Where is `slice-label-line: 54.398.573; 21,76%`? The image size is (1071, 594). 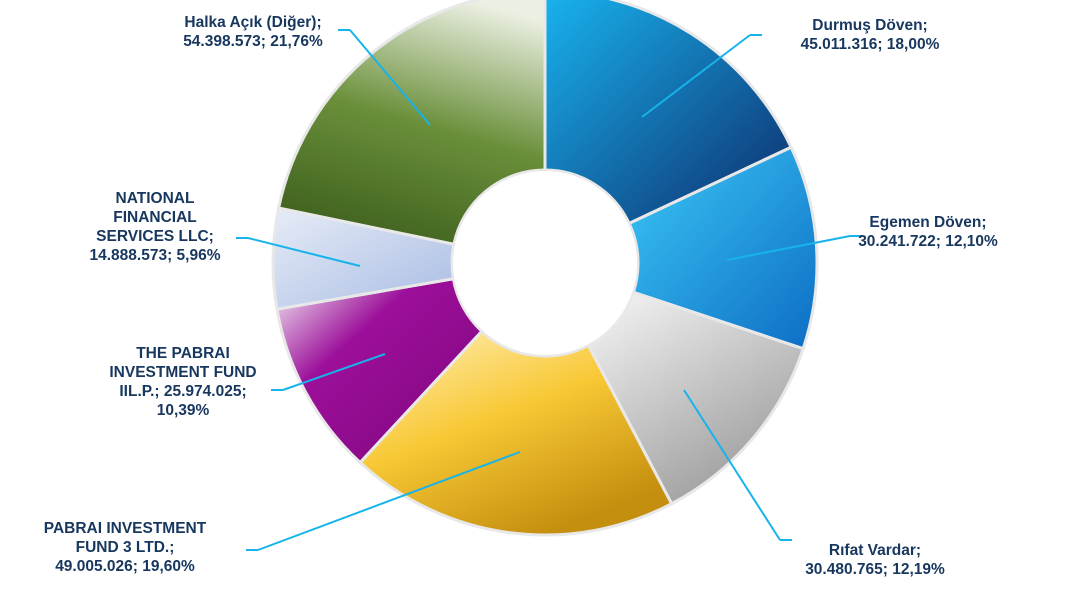 slice-label-line: 54.398.573; 21,76% is located at coordinates (253, 41).